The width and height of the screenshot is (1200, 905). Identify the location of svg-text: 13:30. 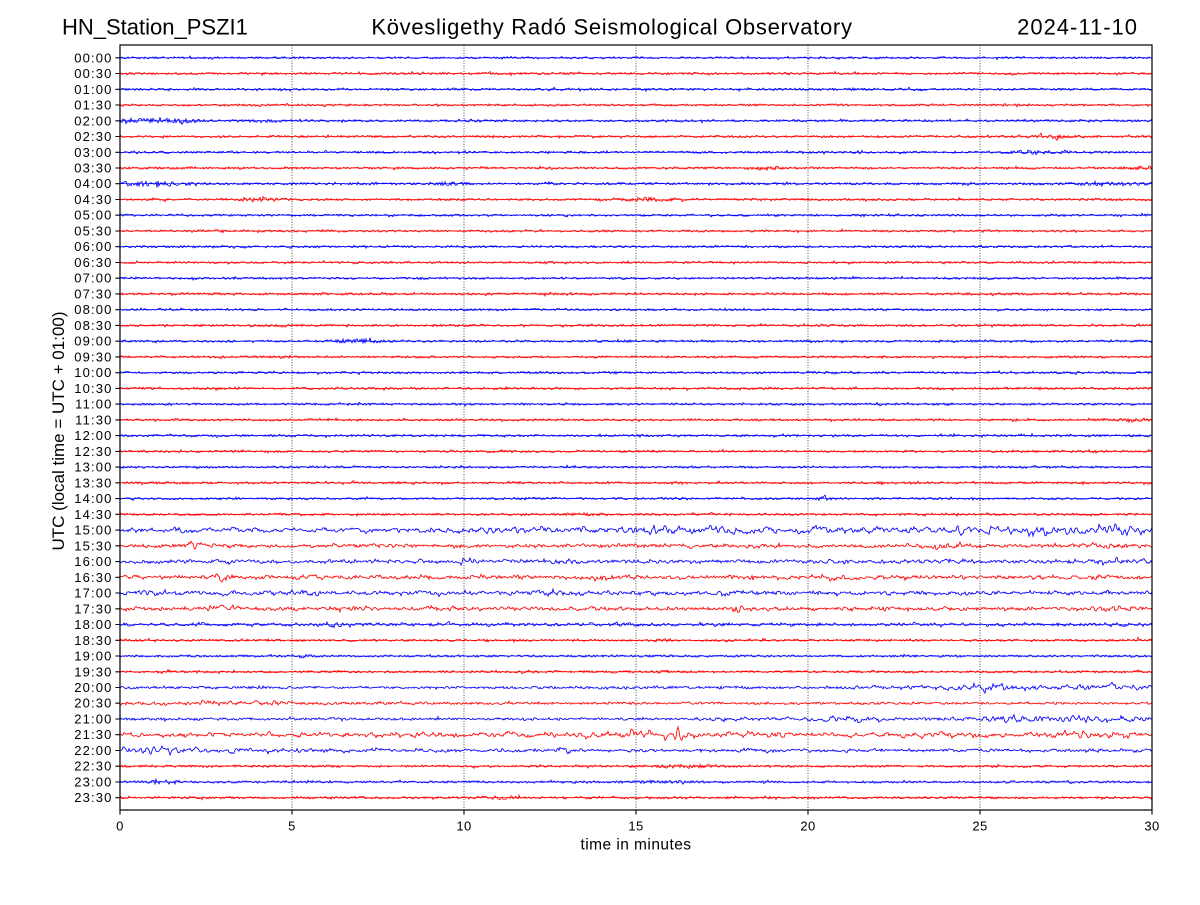
(93, 482).